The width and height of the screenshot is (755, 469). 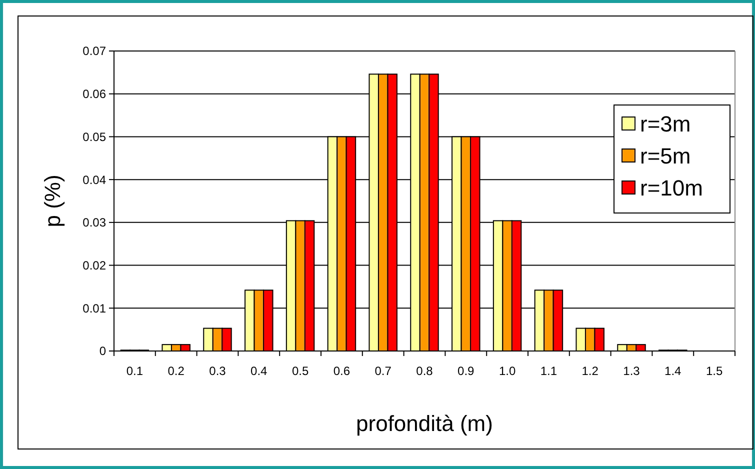 What do you see at coordinates (259, 371) in the screenshot?
I see `x-tick-label: 0.4` at bounding box center [259, 371].